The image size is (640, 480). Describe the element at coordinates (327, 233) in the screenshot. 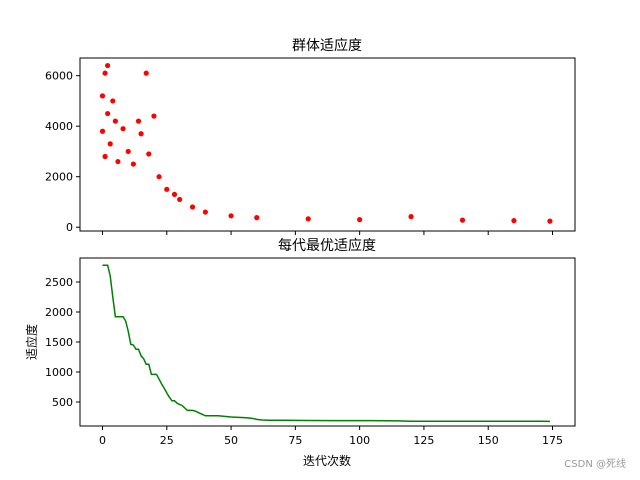

I see `scatter-x-ticks` at that location.